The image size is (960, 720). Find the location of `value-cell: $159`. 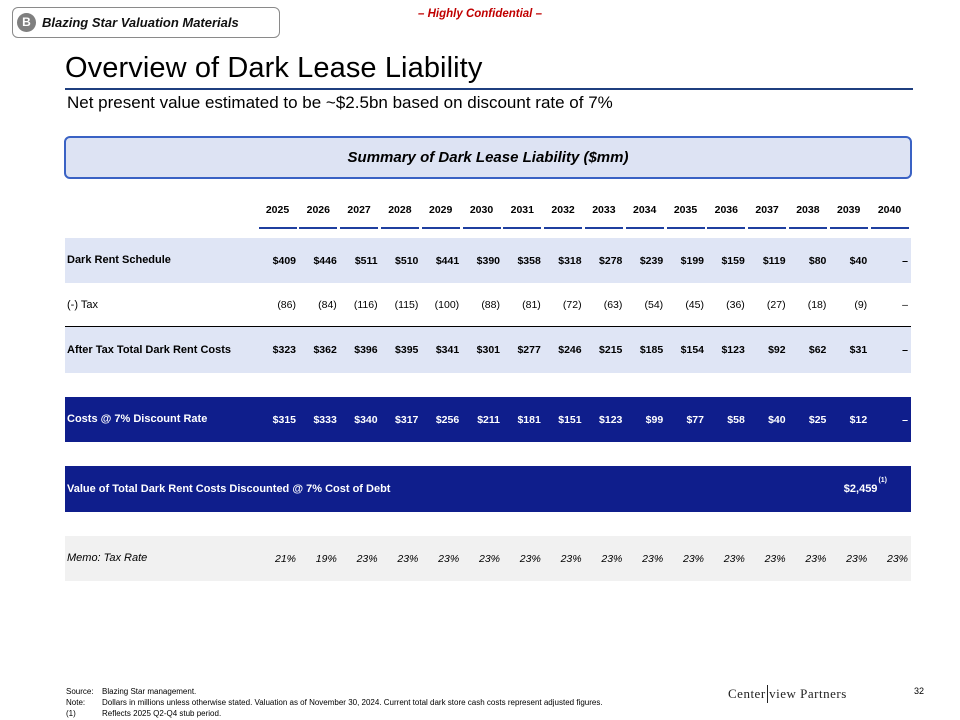

value-cell: $159 is located at coordinates (733, 260).